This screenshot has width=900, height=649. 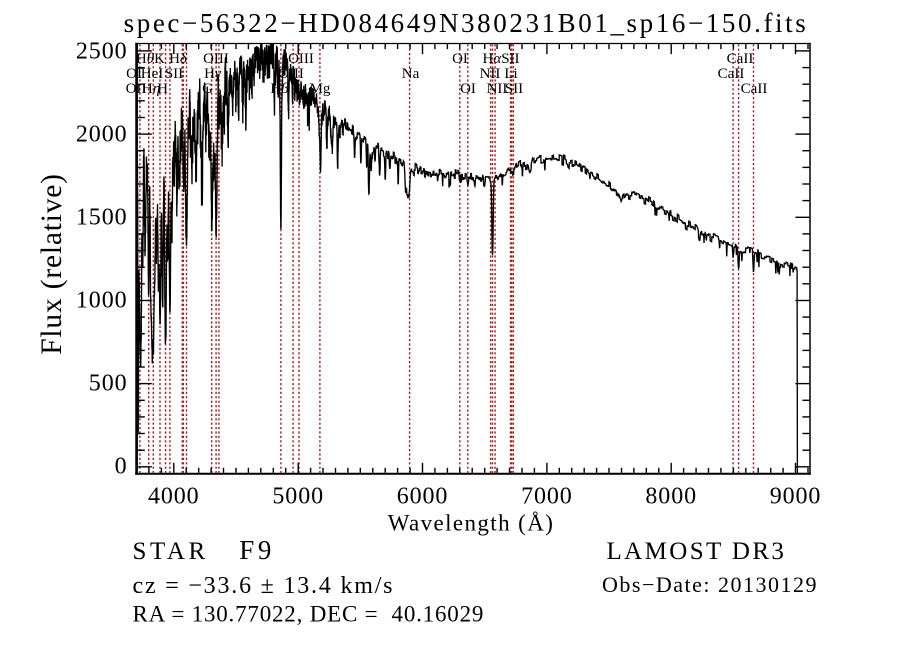 What do you see at coordinates (279, 89) in the screenshot?
I see `svg-text: Hβ` at bounding box center [279, 89].